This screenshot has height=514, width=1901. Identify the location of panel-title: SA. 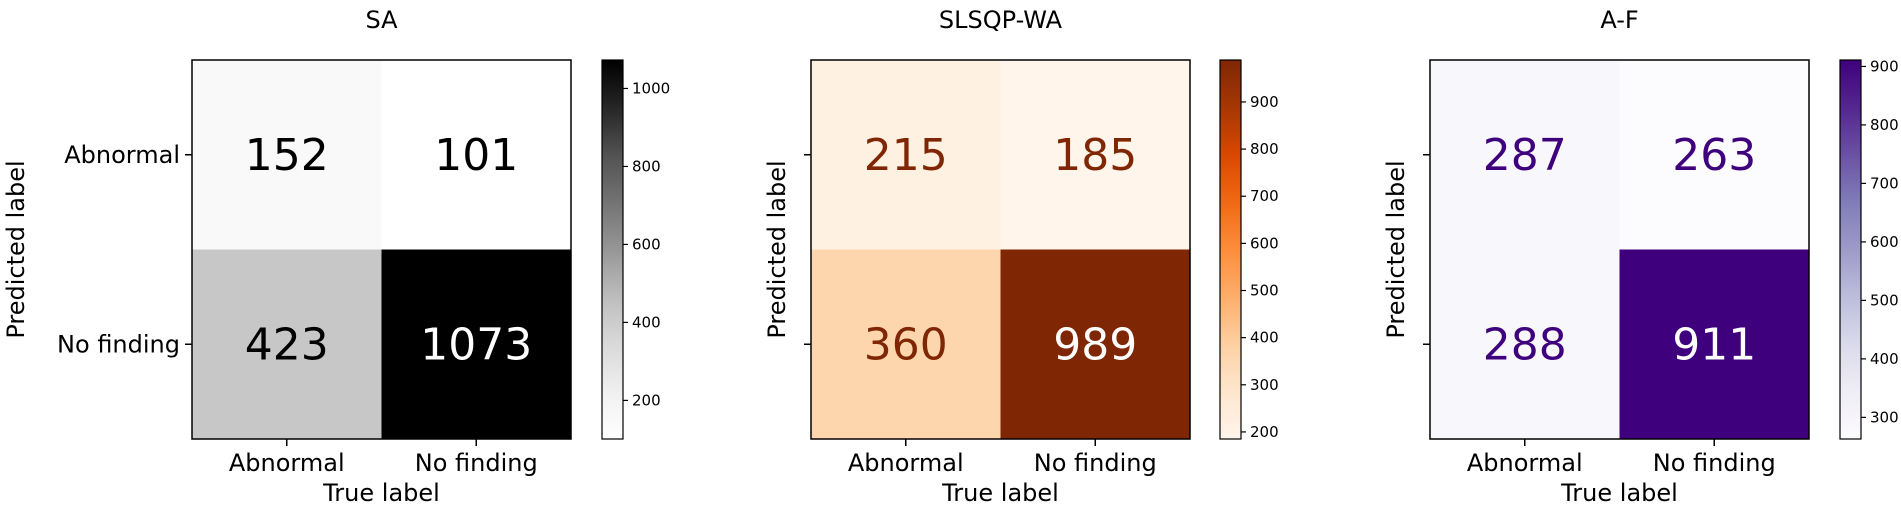
(381, 20).